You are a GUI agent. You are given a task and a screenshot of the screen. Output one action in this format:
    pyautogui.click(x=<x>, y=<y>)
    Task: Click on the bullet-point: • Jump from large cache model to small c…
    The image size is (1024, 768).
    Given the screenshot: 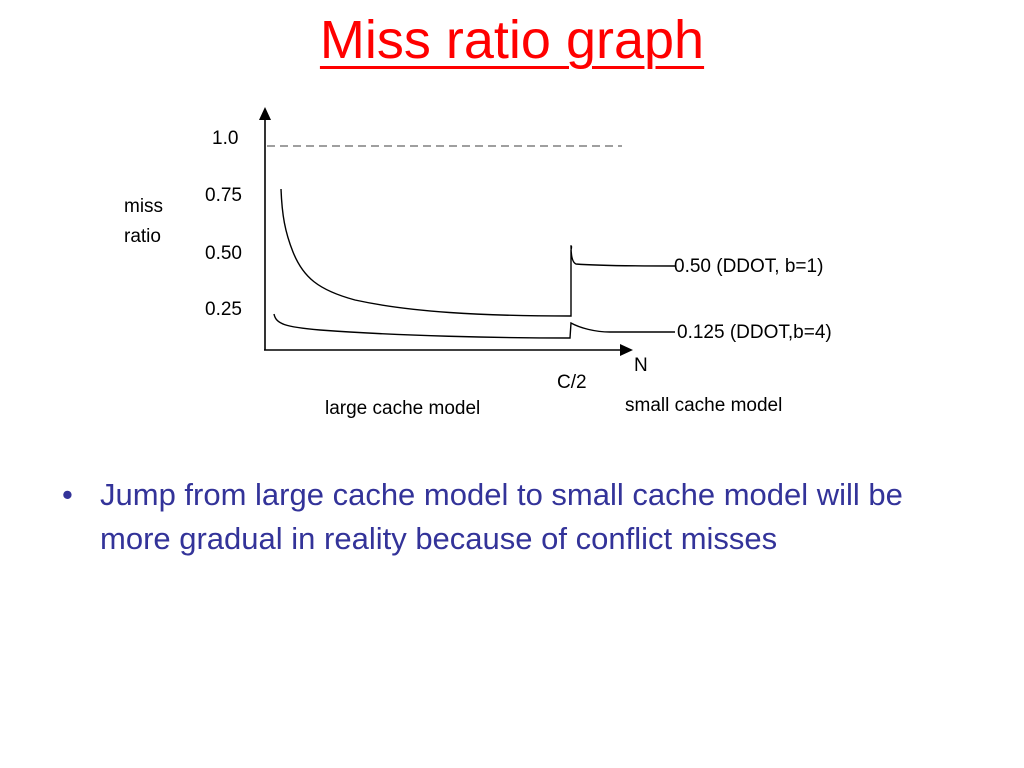 What is the action you would take?
    pyautogui.click(x=512, y=517)
    